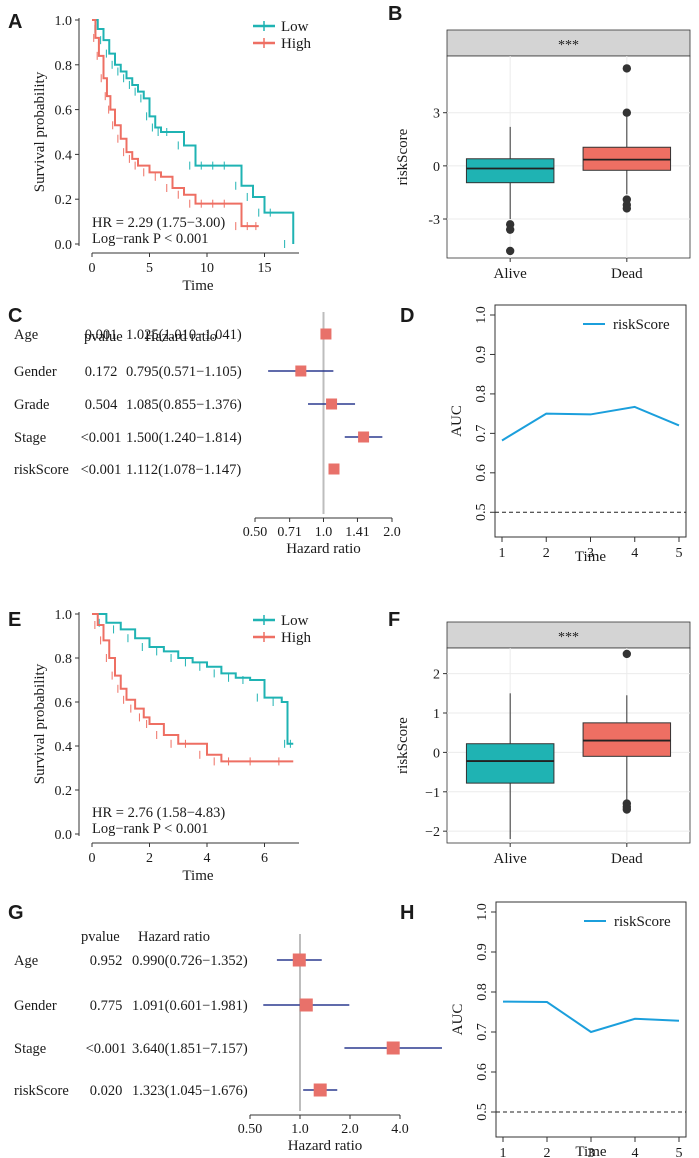 The height and width of the screenshot is (1158, 699). Describe the element at coordinates (158, 813) in the screenshot. I see `hazard-ratio-annotation: HR = 2.76 (1.58−4.83)` at that location.